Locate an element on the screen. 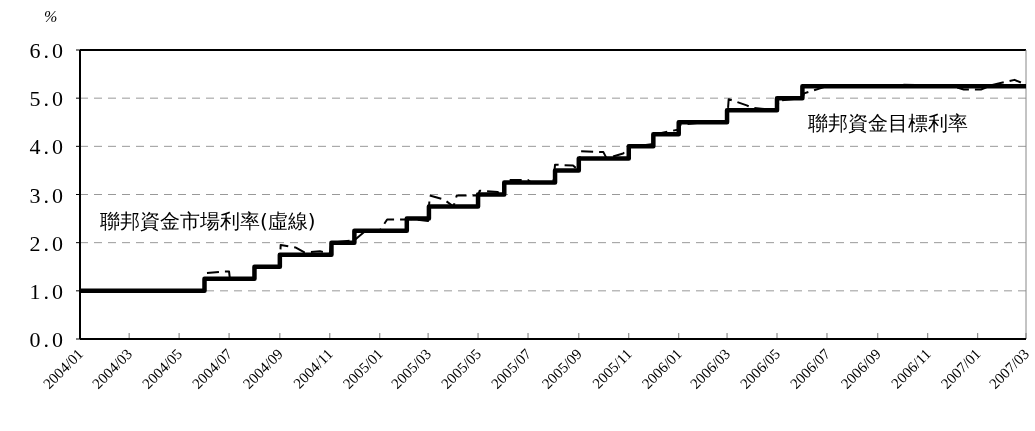  y-axis-title: % is located at coordinates (51, 16).